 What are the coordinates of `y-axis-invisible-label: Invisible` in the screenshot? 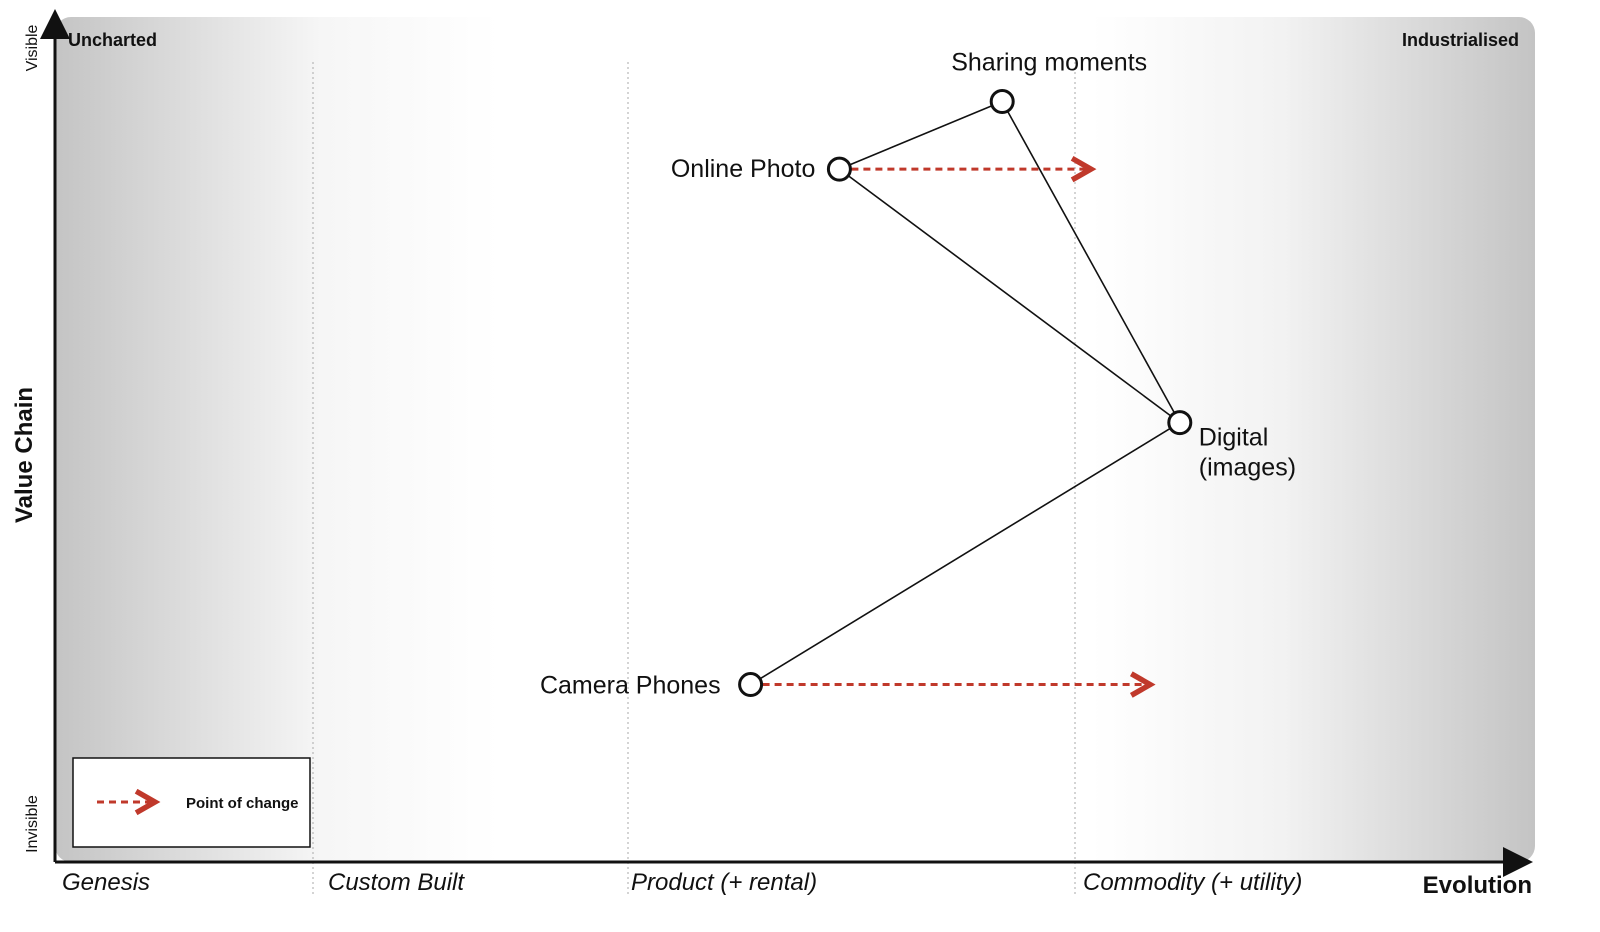 It's located at (32, 824).